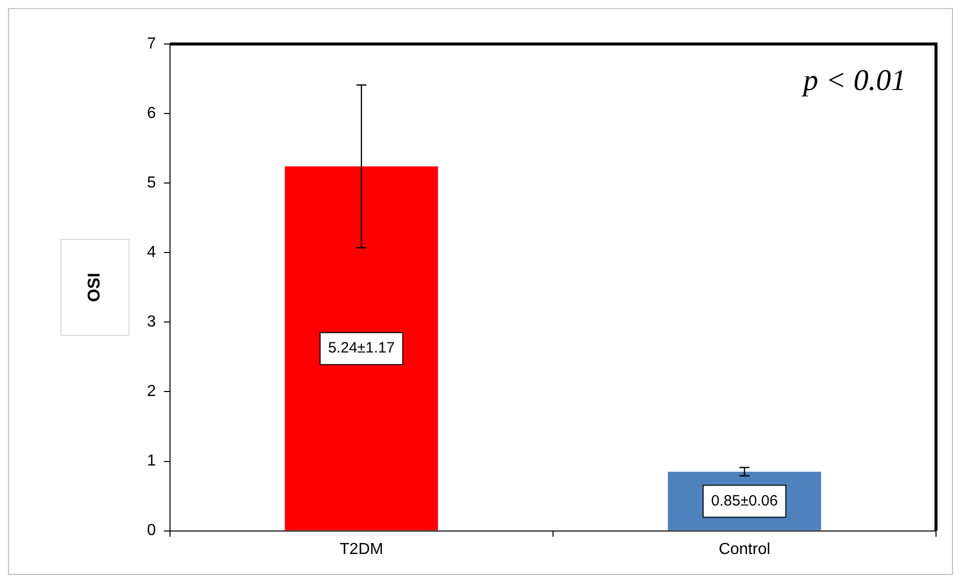  Describe the element at coordinates (151, 461) in the screenshot. I see `y-tick-label: 1` at that location.